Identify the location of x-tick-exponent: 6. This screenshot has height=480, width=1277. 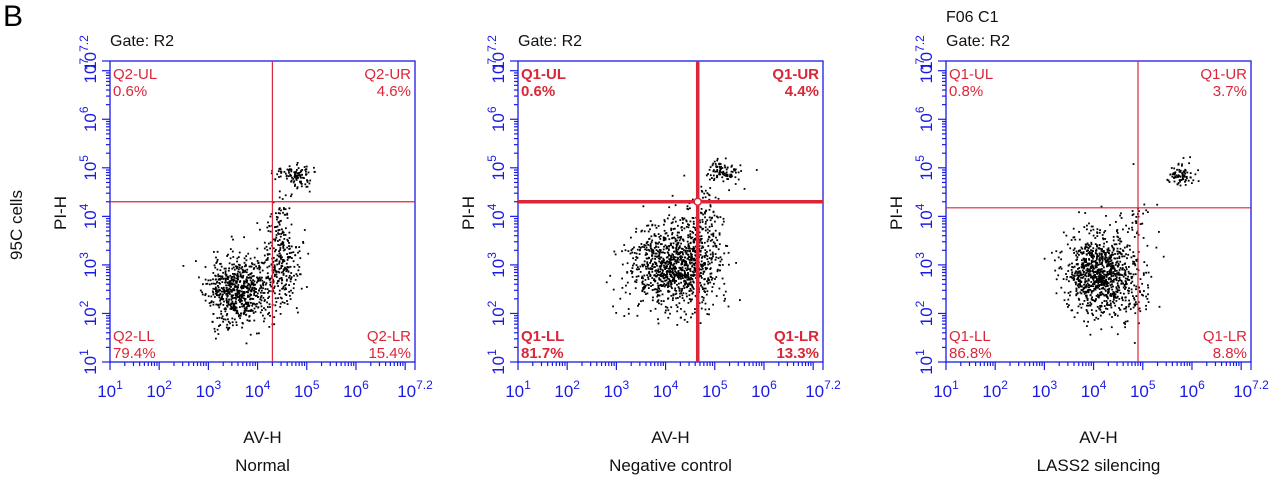
(773, 385).